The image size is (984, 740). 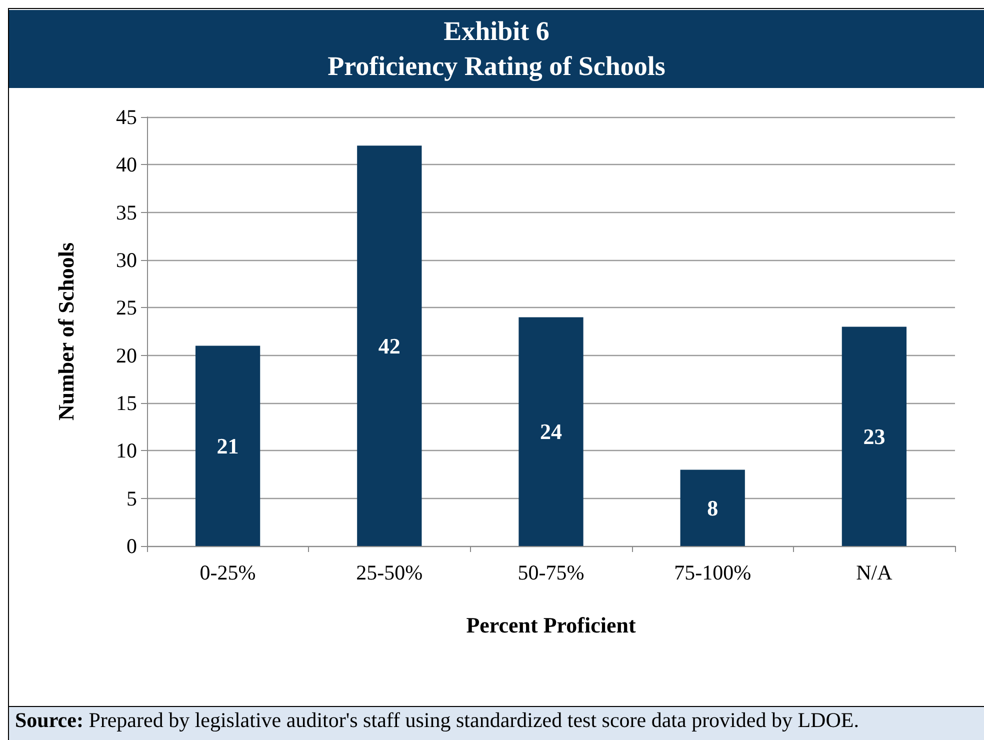 I want to click on y-tick-label: 20, so click(x=126, y=355).